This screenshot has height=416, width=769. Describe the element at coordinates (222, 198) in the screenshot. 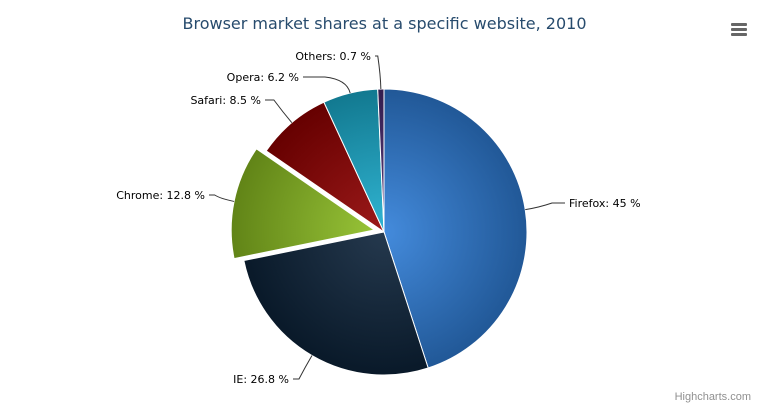

I see `connector-chrome` at that location.